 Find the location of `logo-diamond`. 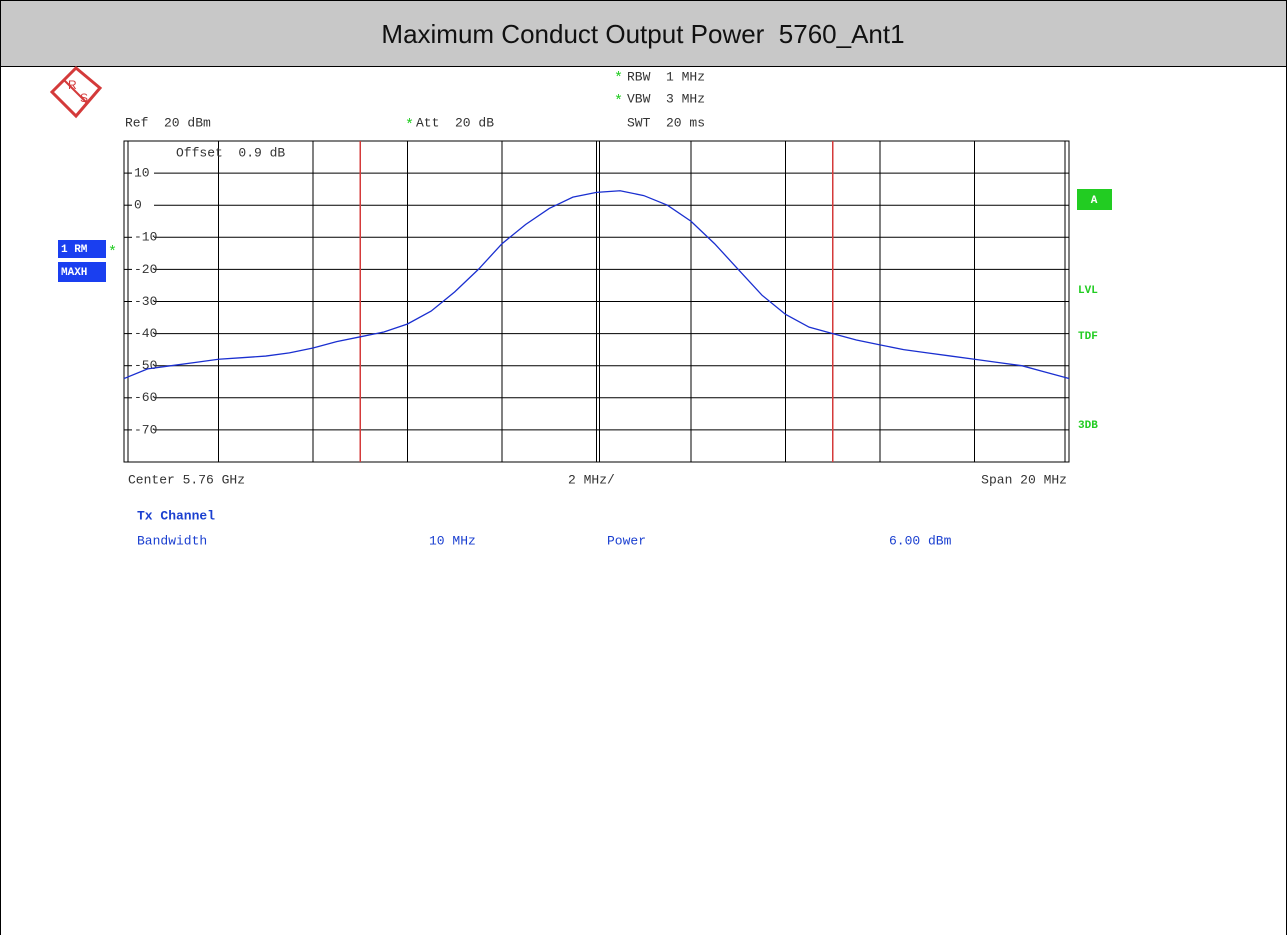

logo-diamond is located at coordinates (76, 92).